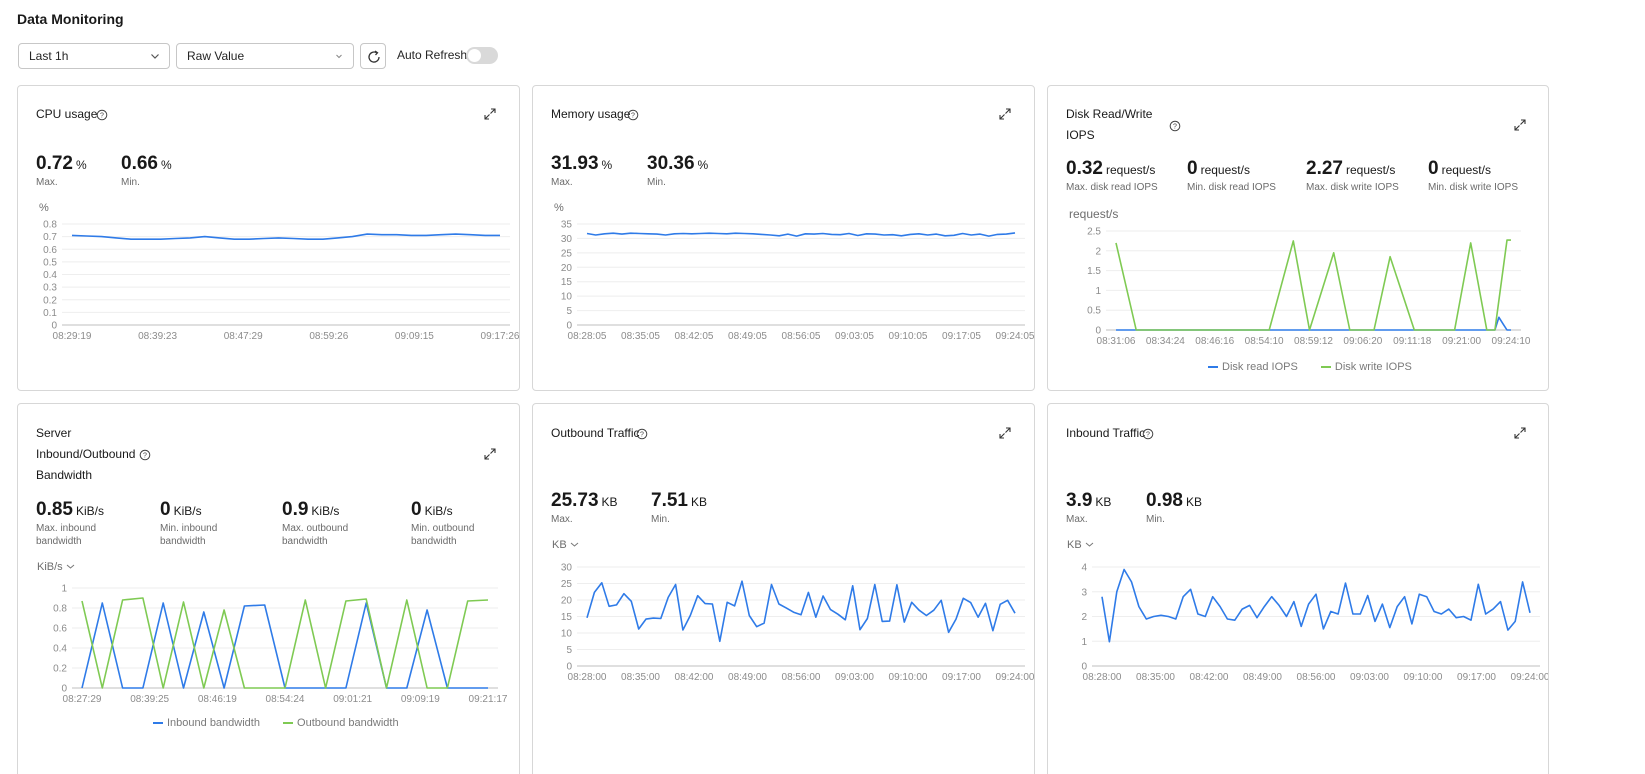  What do you see at coordinates (50, 250) in the screenshot?
I see `y-tick-label: 0.6` at bounding box center [50, 250].